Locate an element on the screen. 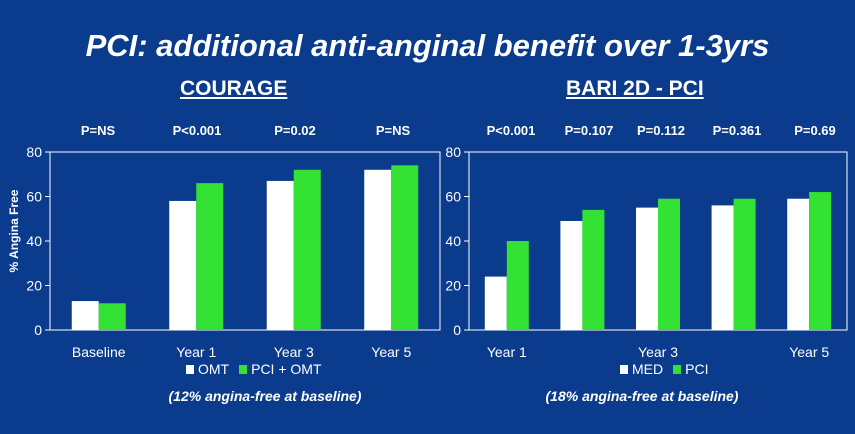  omt-swatch is located at coordinates (190, 369).